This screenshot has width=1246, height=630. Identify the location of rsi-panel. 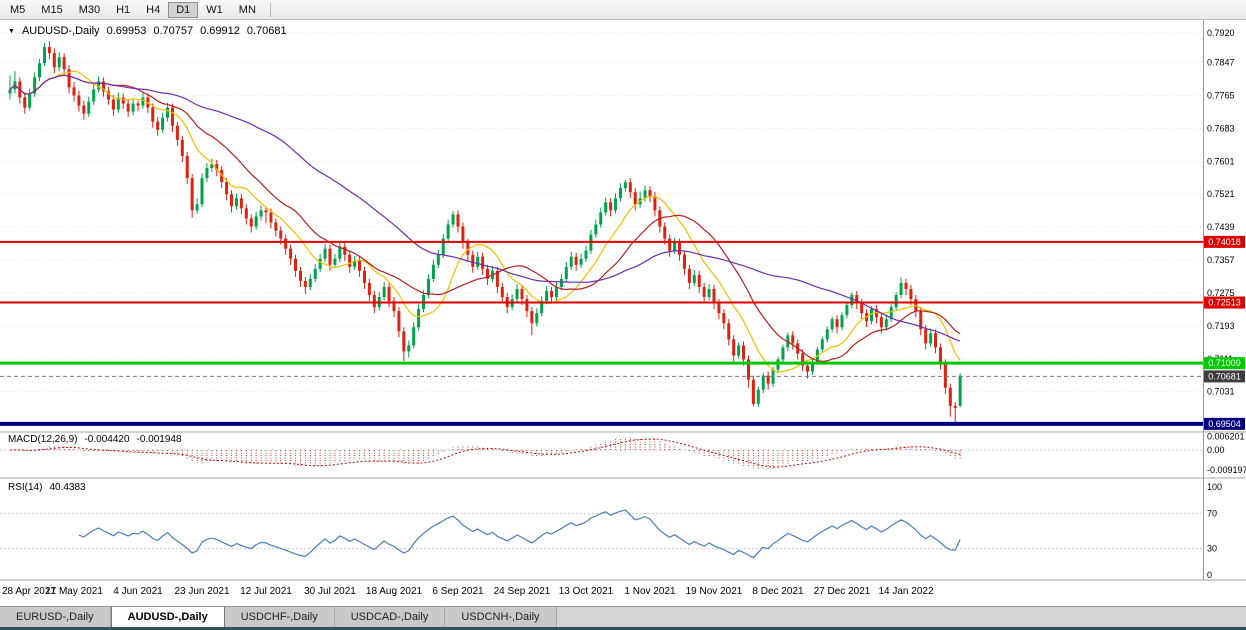
(601, 534).